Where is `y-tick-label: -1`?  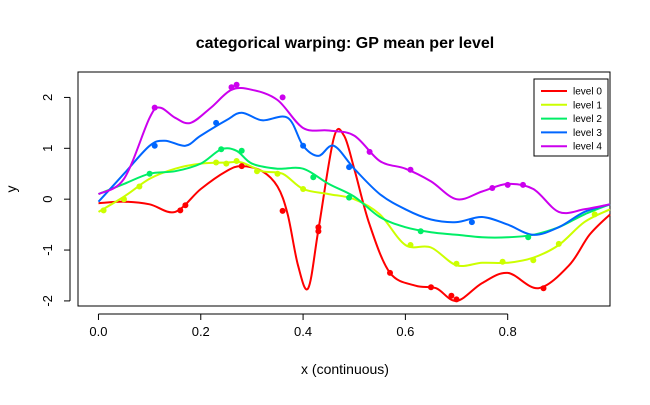
y-tick-label: -1 is located at coordinates (47, 250).